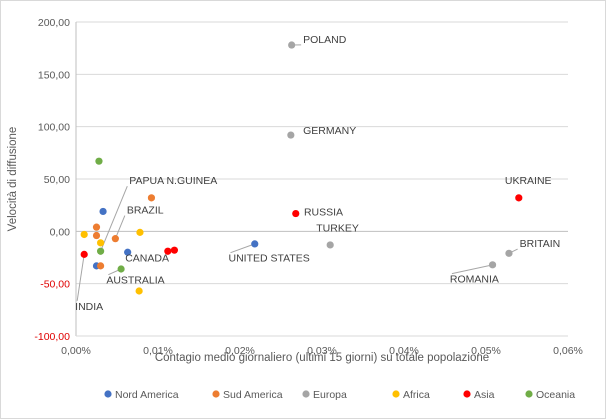 This screenshot has width=606, height=419. I want to click on x-tick-label: 0,05%, so click(486, 351).